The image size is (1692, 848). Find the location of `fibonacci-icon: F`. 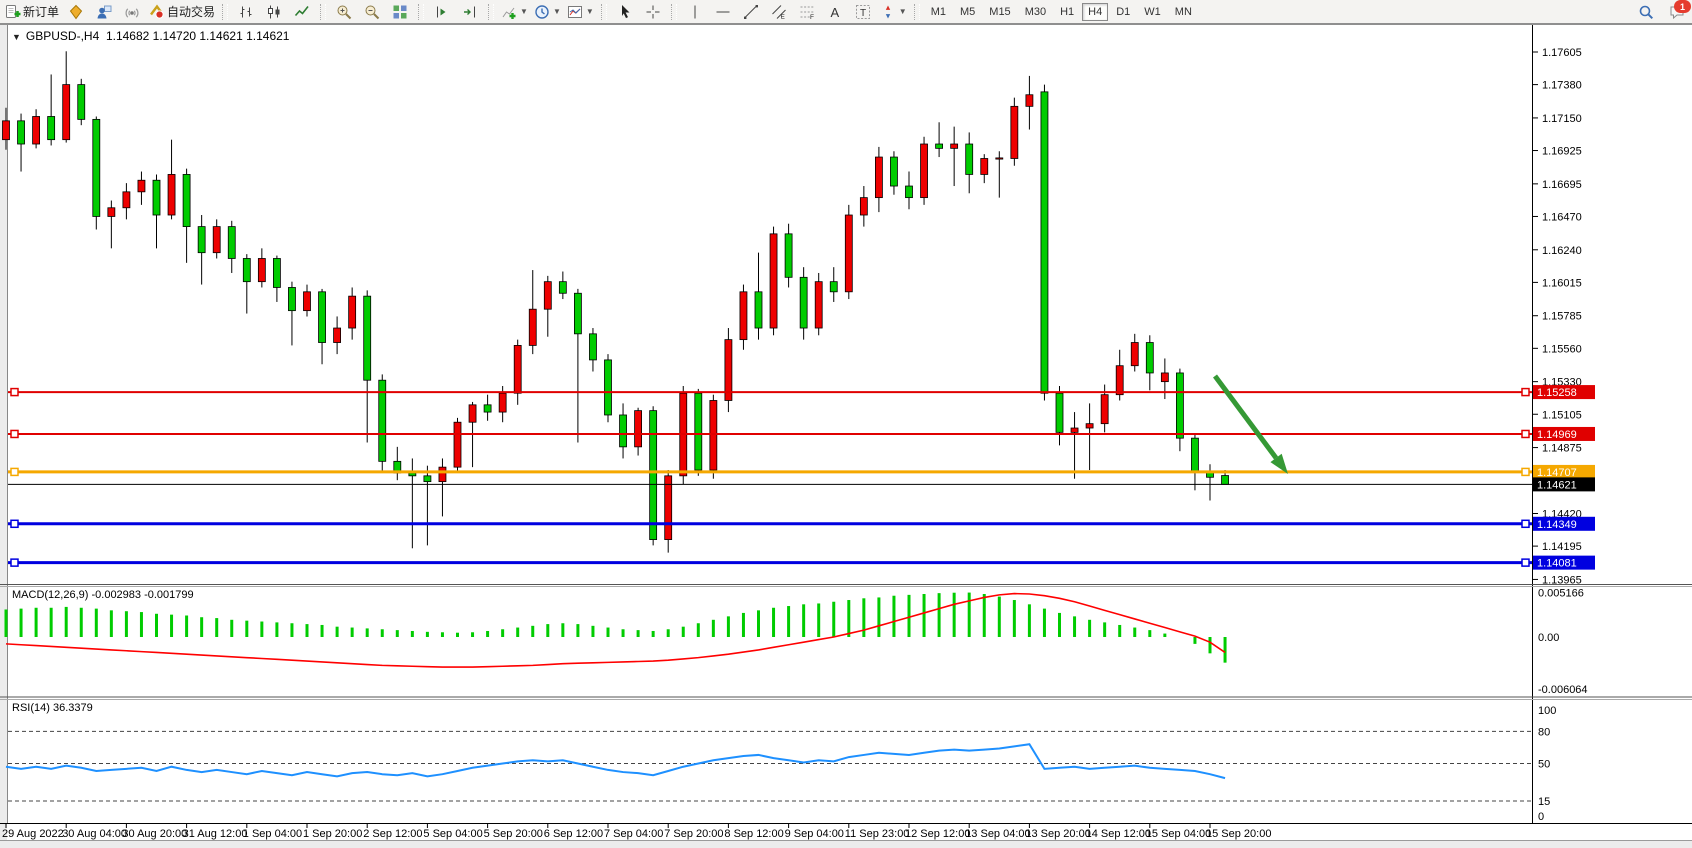

fibonacci-icon: F is located at coordinates (807, 12).